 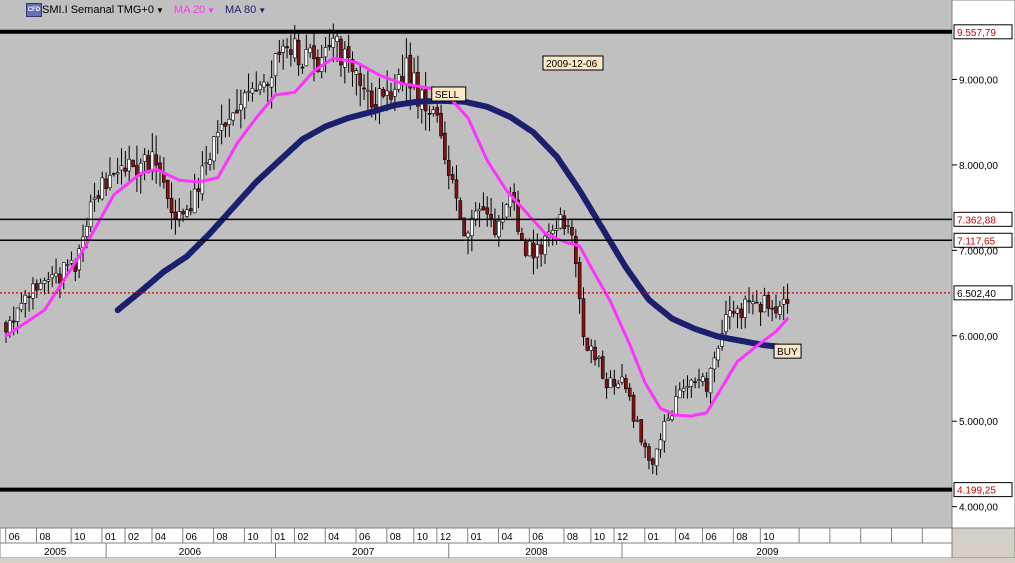 What do you see at coordinates (976, 33) in the screenshot?
I see `level-label: 9.557,79` at bounding box center [976, 33].